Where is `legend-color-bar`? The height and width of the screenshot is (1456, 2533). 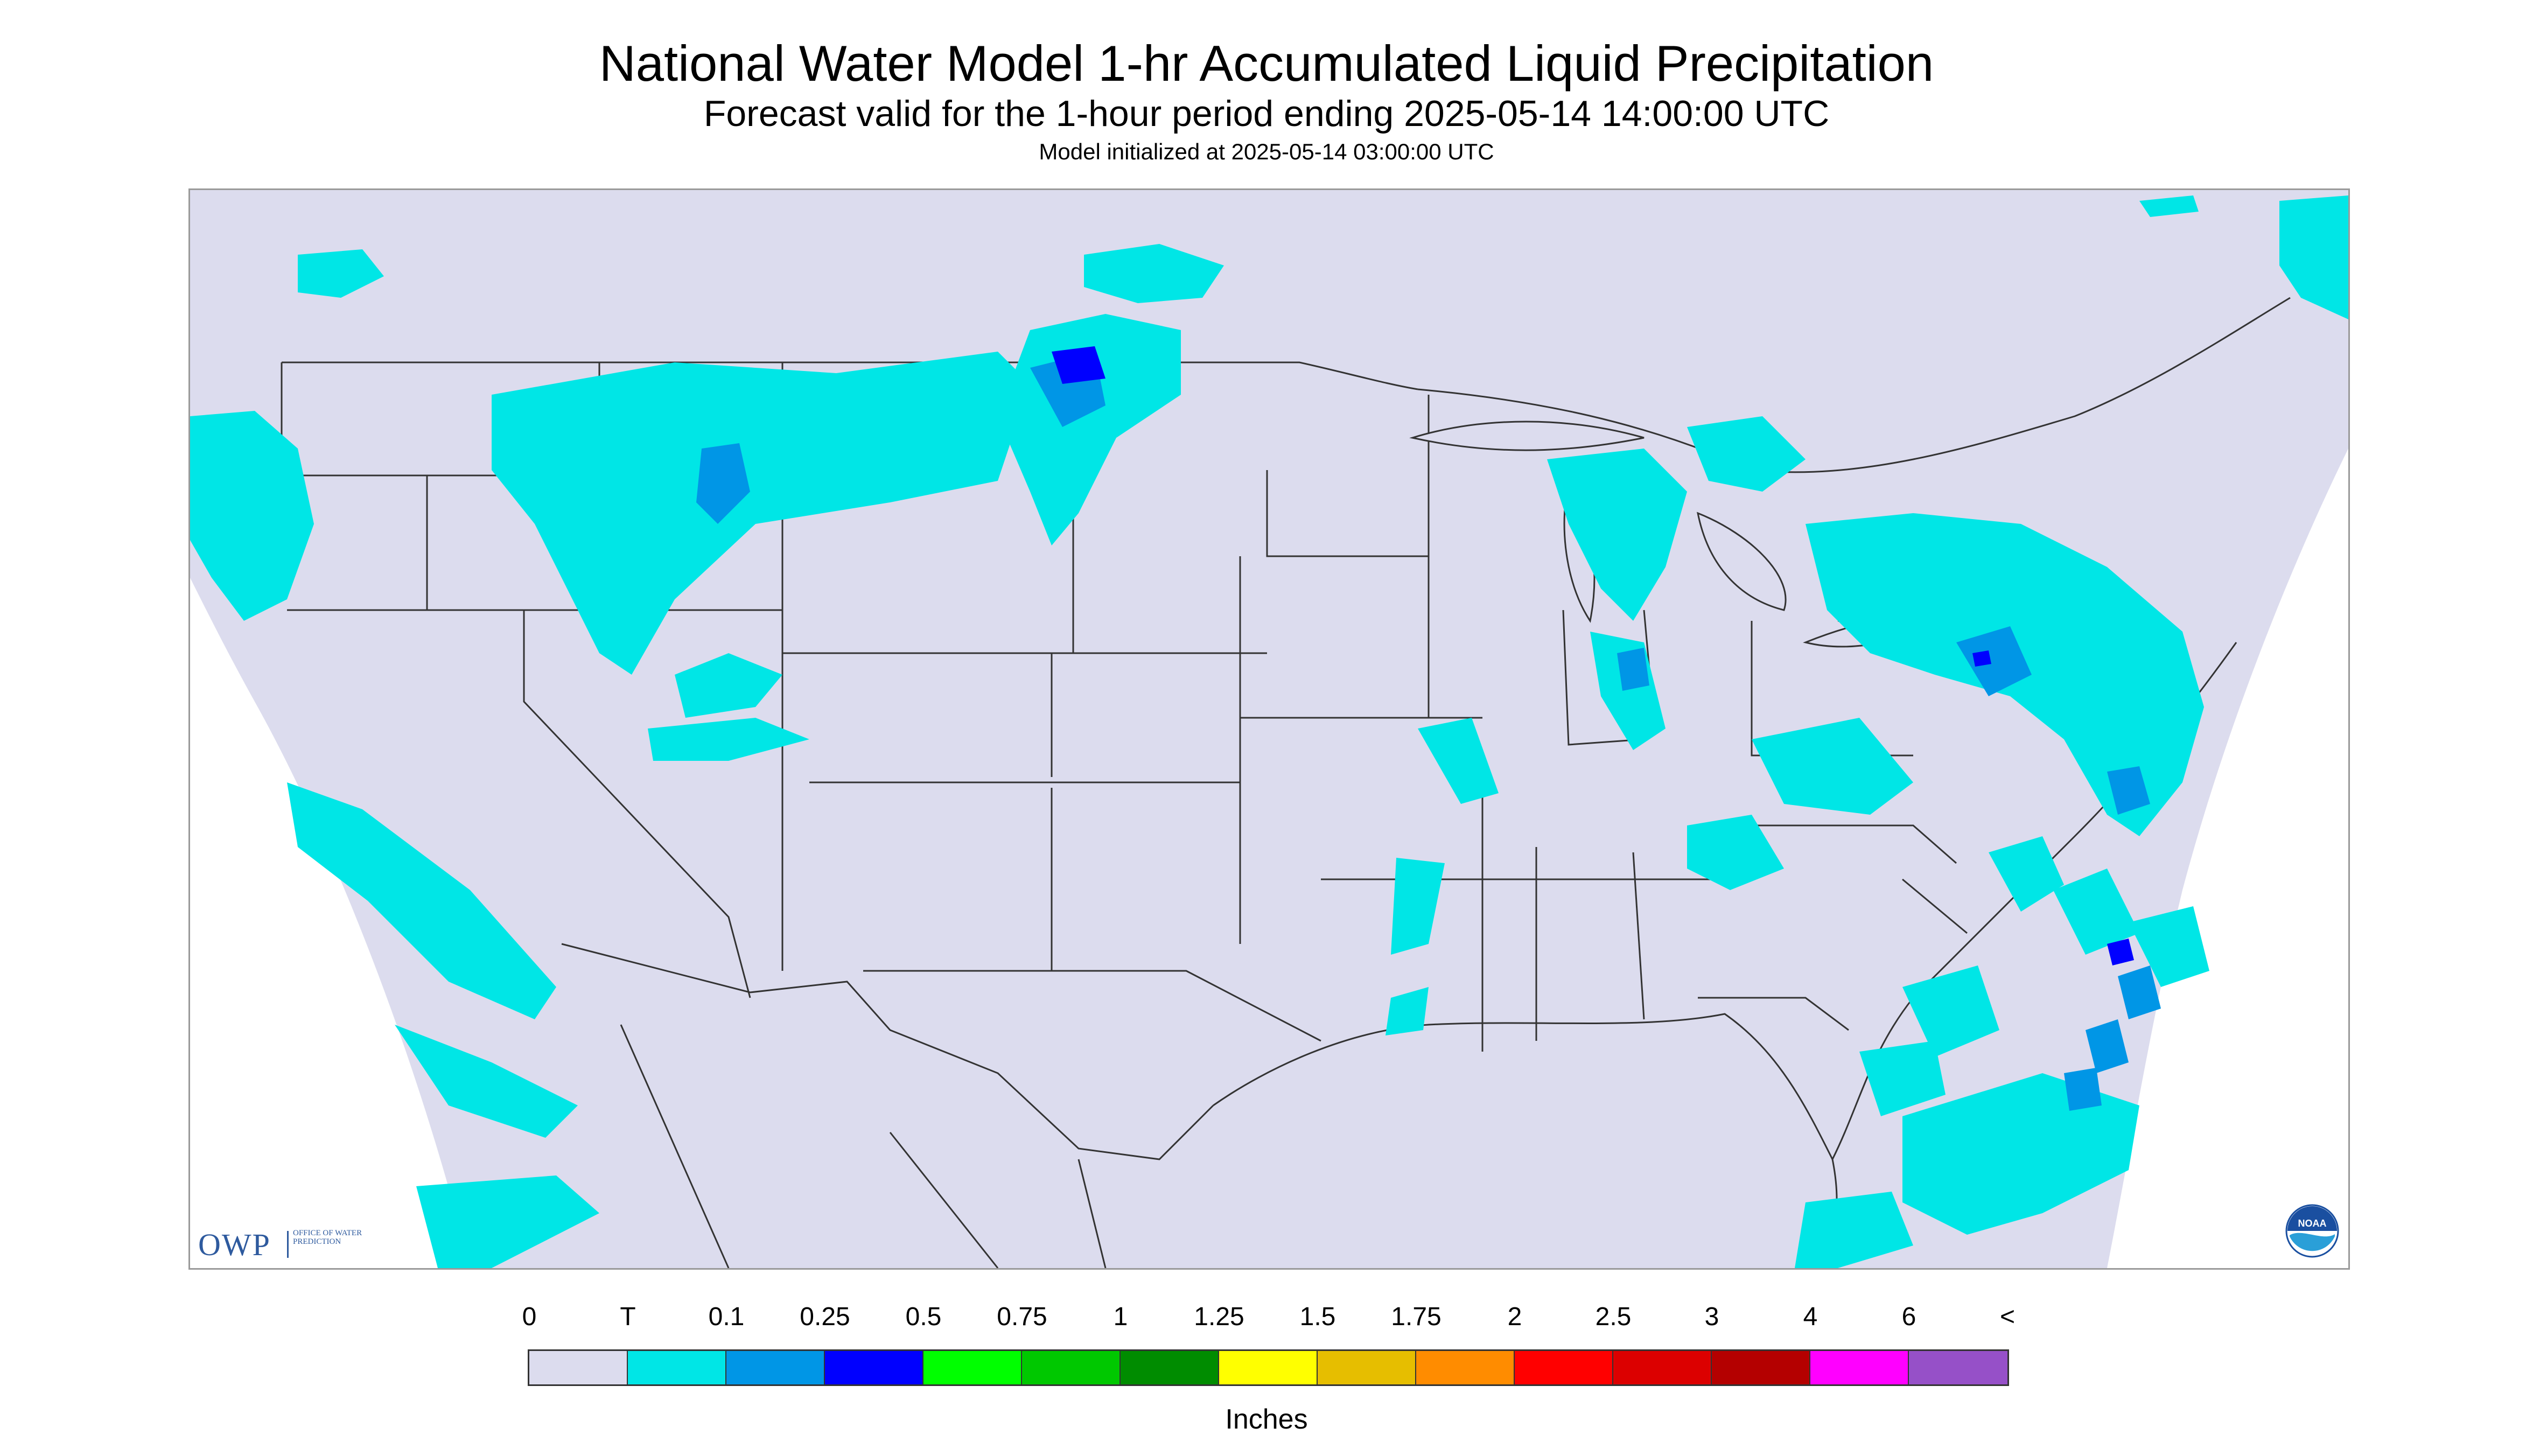
legend-color-bar is located at coordinates (1268, 1367).